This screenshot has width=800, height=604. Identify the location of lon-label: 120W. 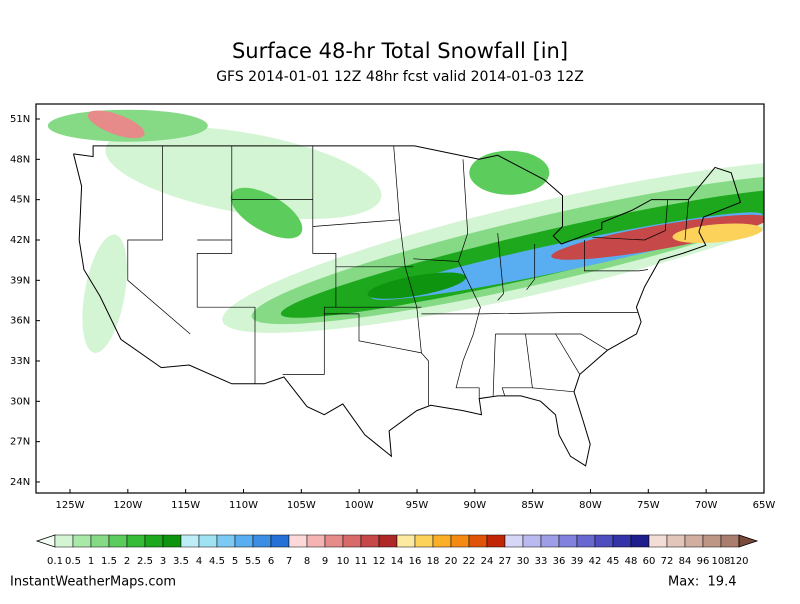
(127, 505).